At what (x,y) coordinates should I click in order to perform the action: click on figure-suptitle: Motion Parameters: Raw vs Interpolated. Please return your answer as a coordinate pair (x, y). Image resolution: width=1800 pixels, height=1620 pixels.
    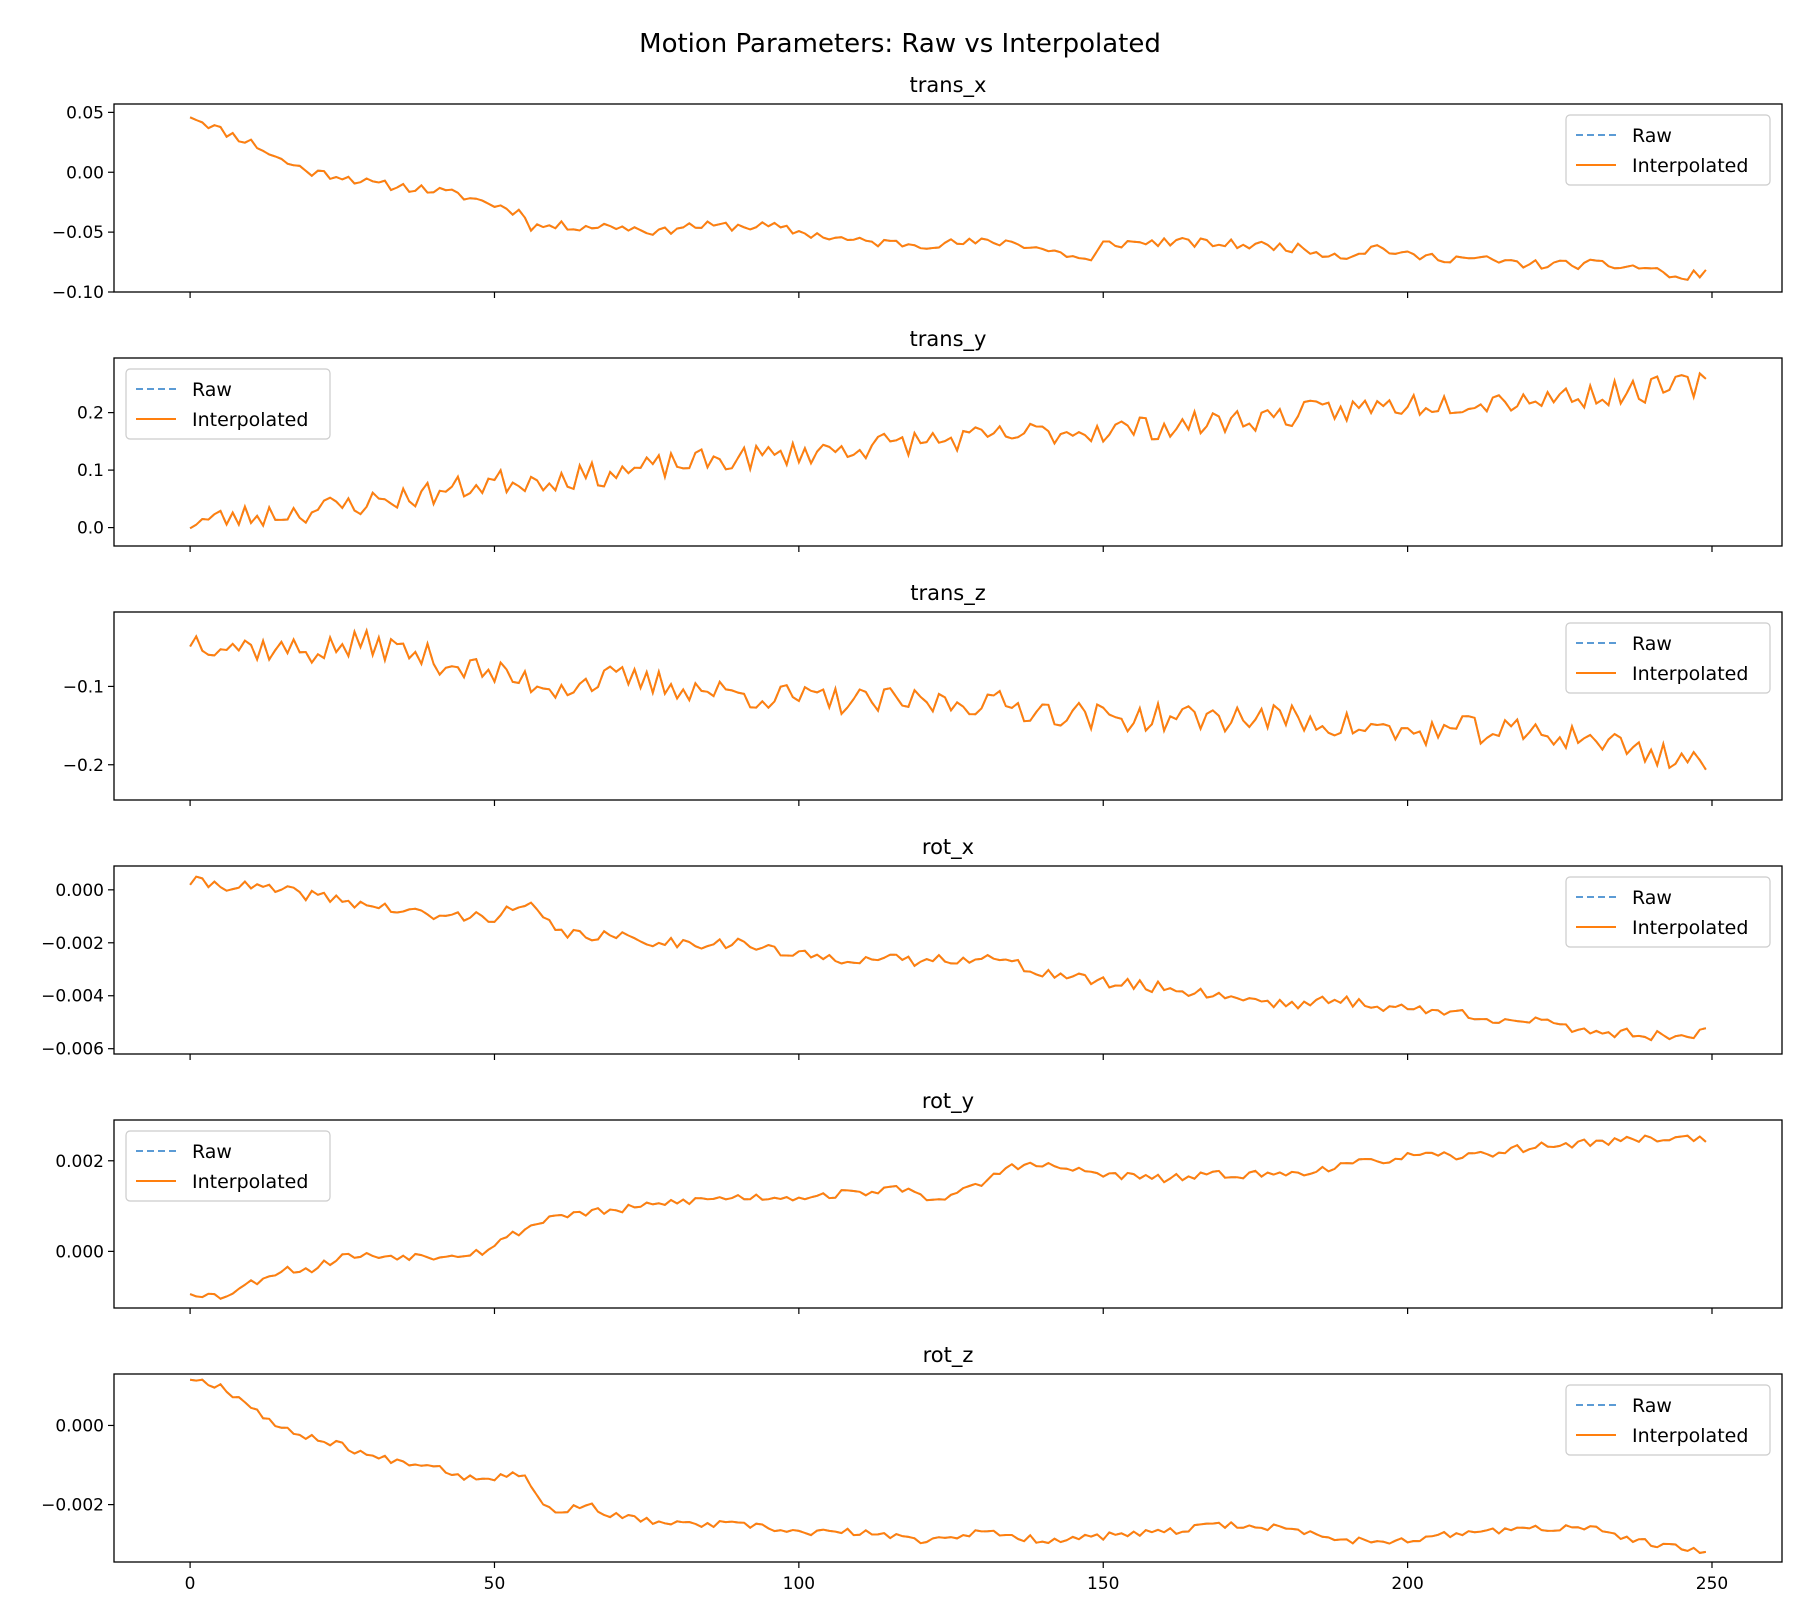
    Looking at the image, I should click on (900, 44).